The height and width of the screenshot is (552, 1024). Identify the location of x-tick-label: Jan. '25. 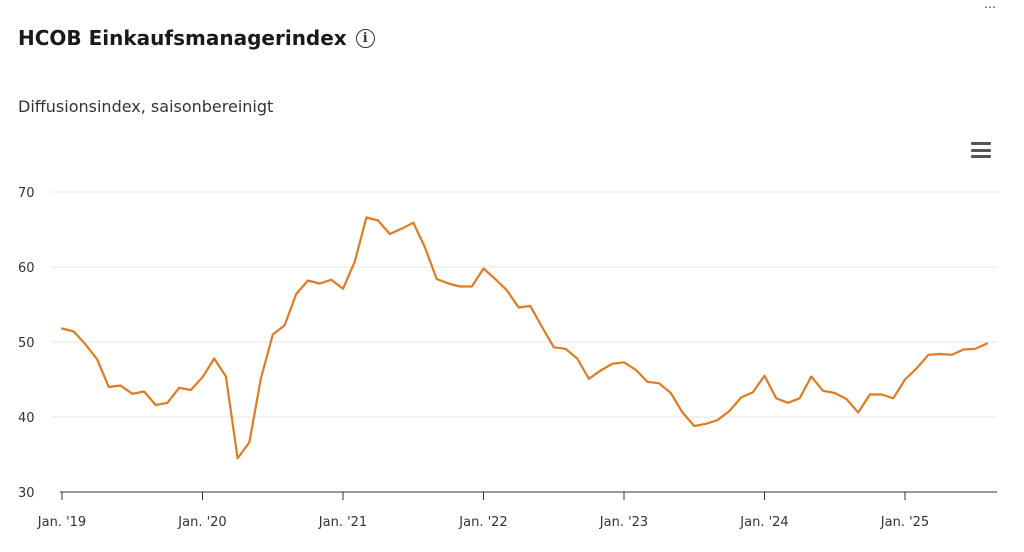
(904, 522).